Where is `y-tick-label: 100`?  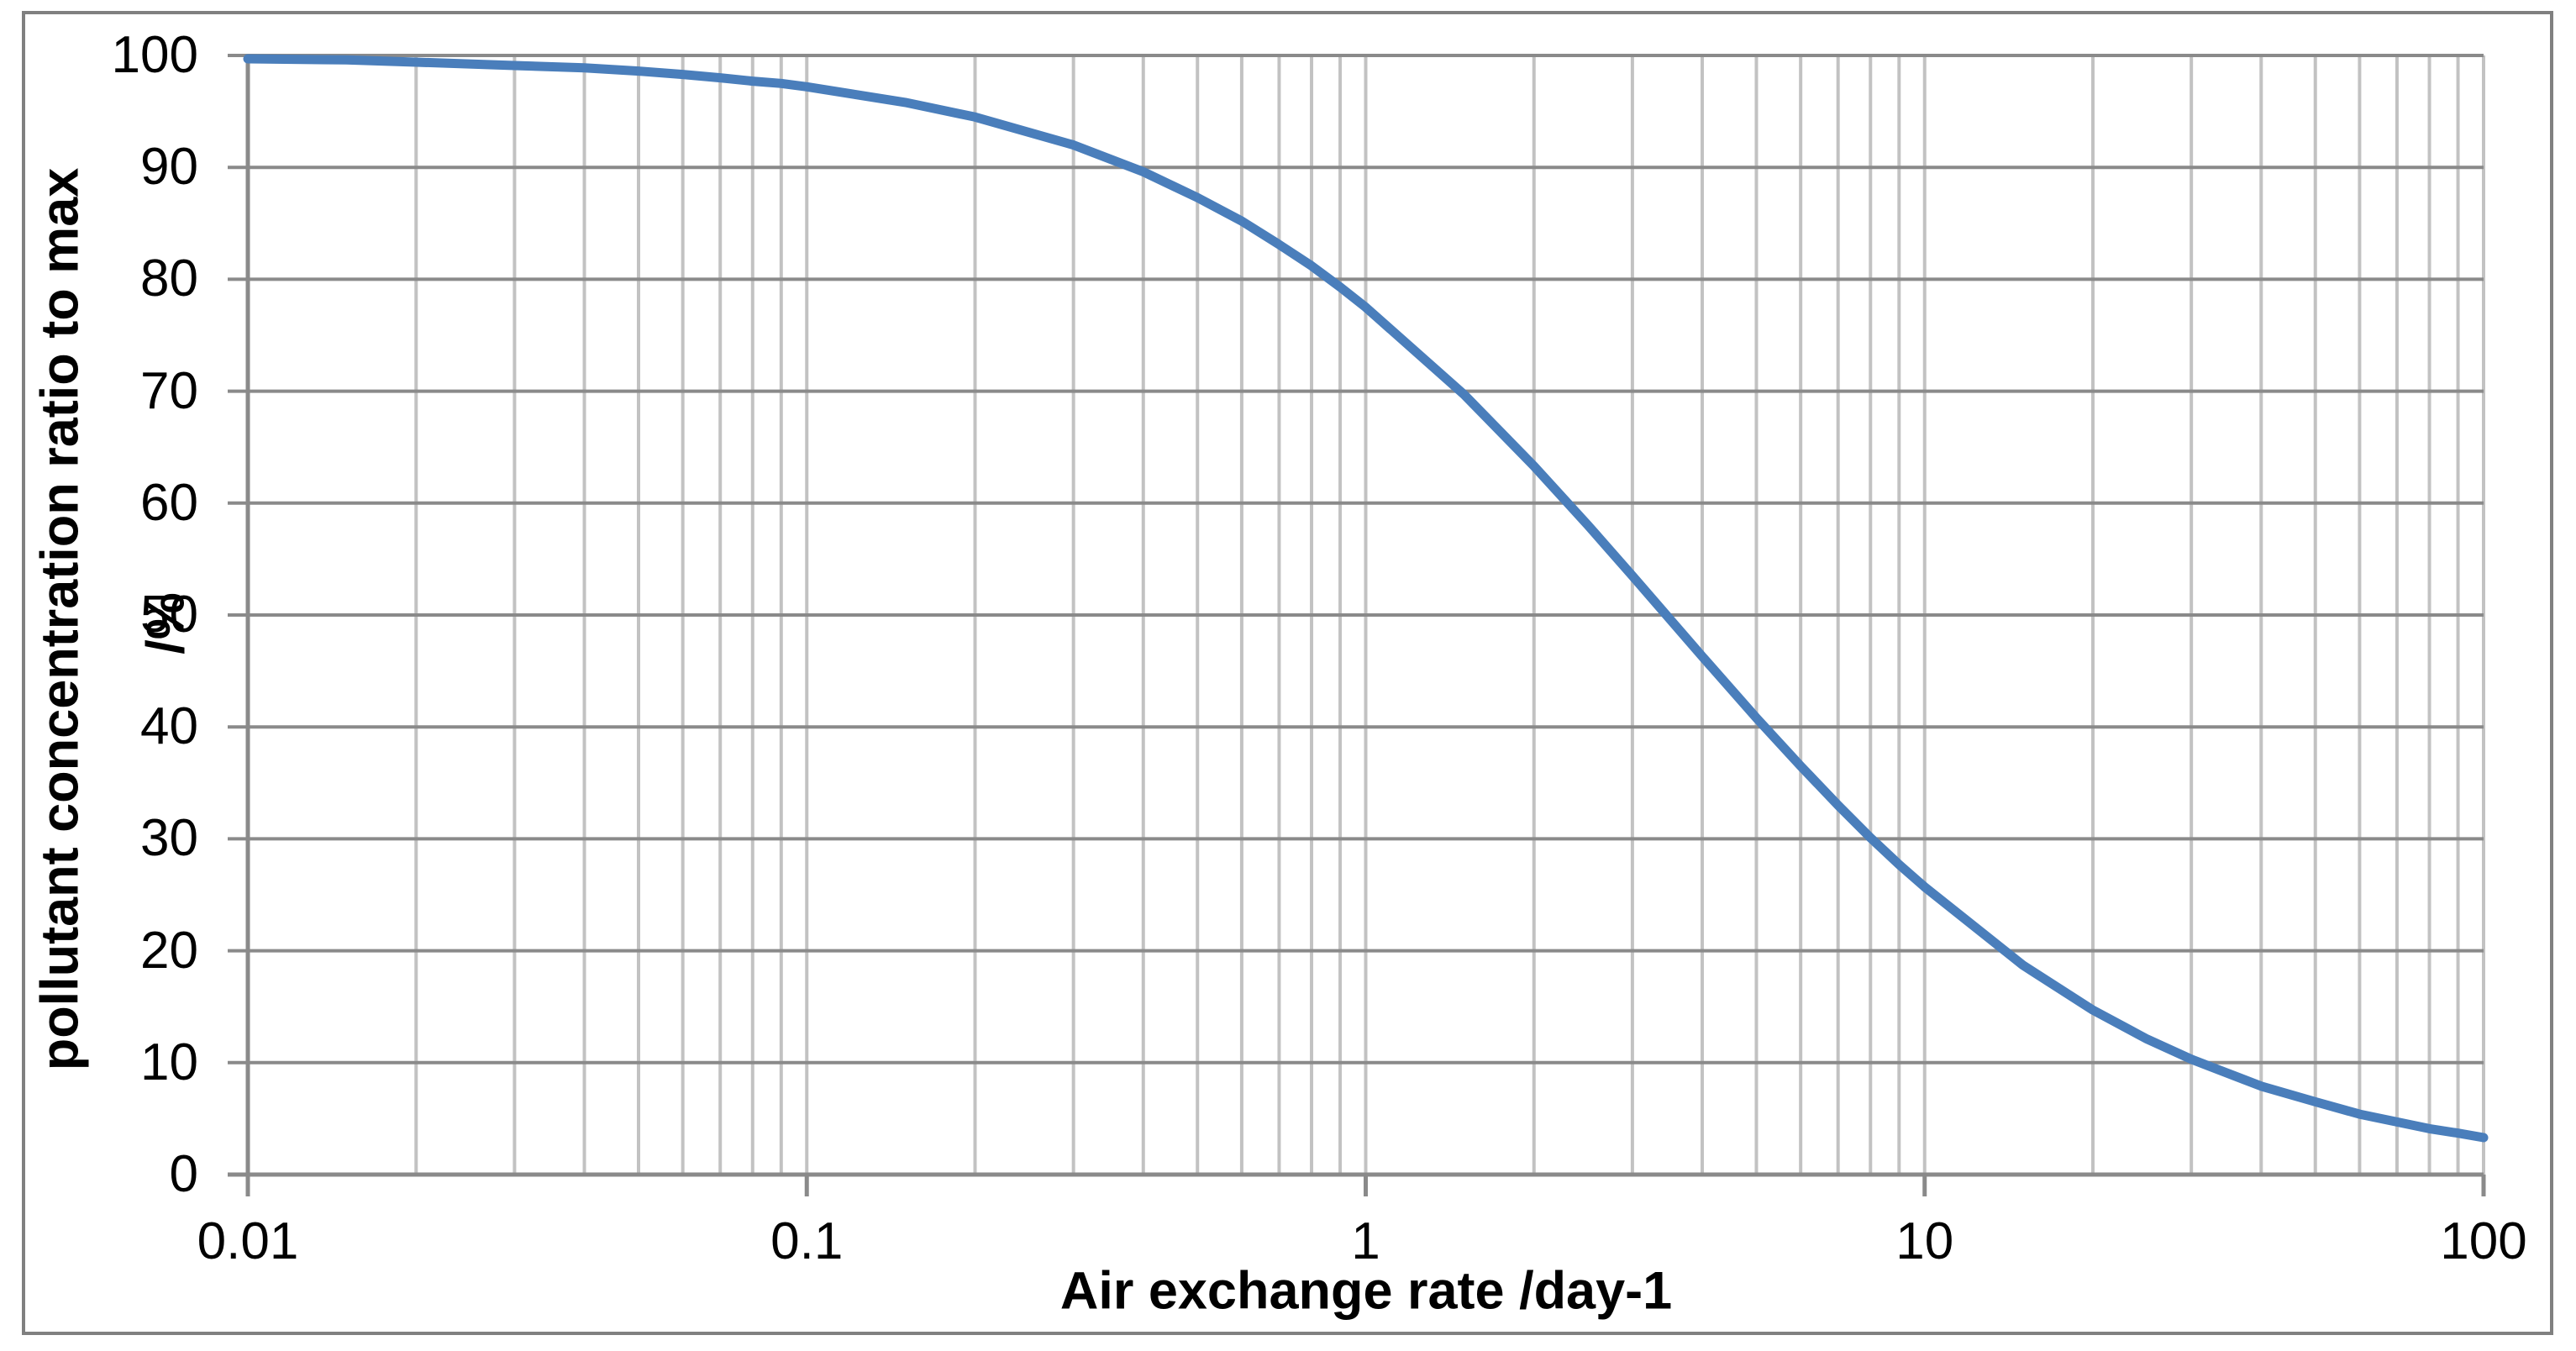 y-tick-label: 100 is located at coordinates (154, 55).